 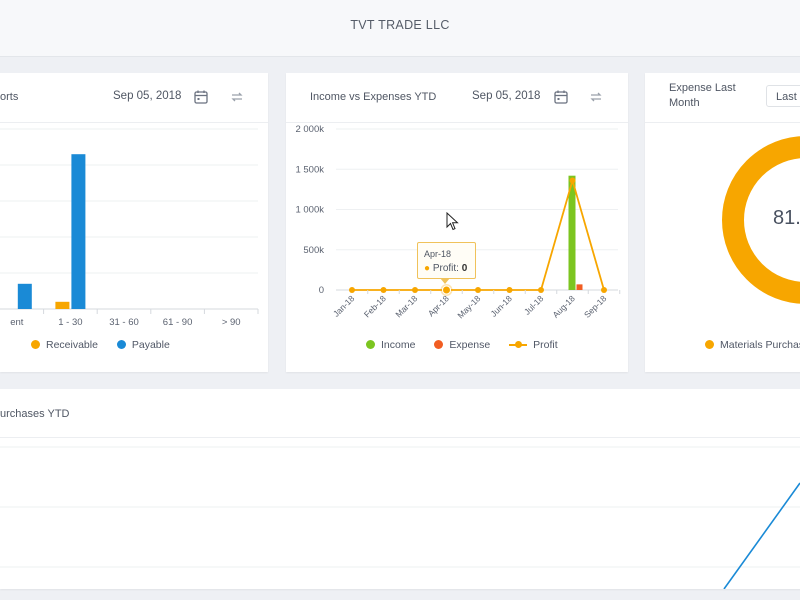 I want to click on tooltip-arrow, so click(x=445, y=281).